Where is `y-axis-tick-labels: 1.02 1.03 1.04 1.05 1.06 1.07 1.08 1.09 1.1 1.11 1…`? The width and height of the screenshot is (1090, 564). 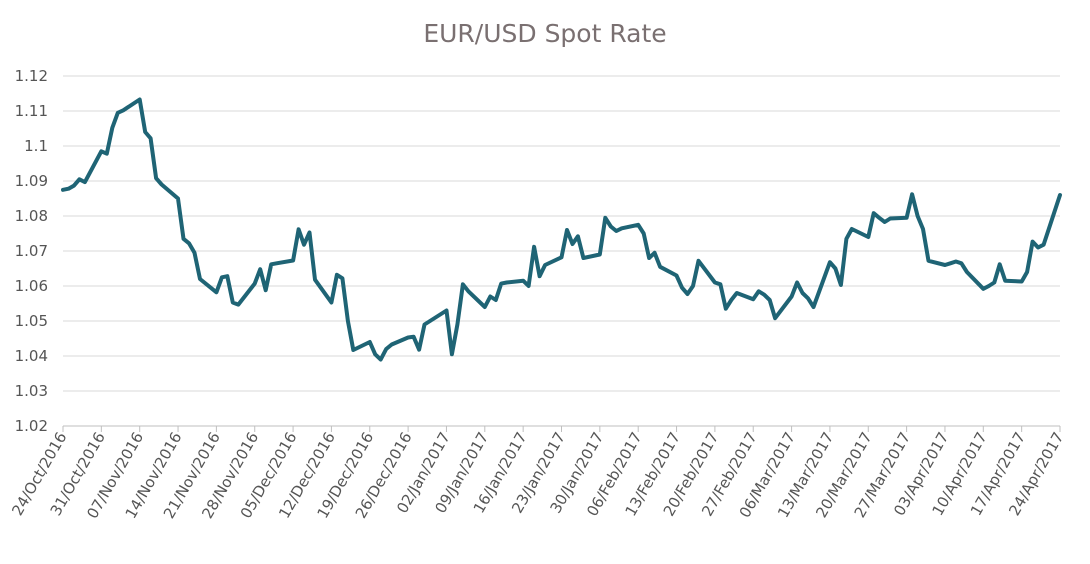 y-axis-tick-labels: 1.02 1.03 1.04 1.05 1.06 1.07 1.08 1.09 1.1 1.11 1… is located at coordinates (31, 251).